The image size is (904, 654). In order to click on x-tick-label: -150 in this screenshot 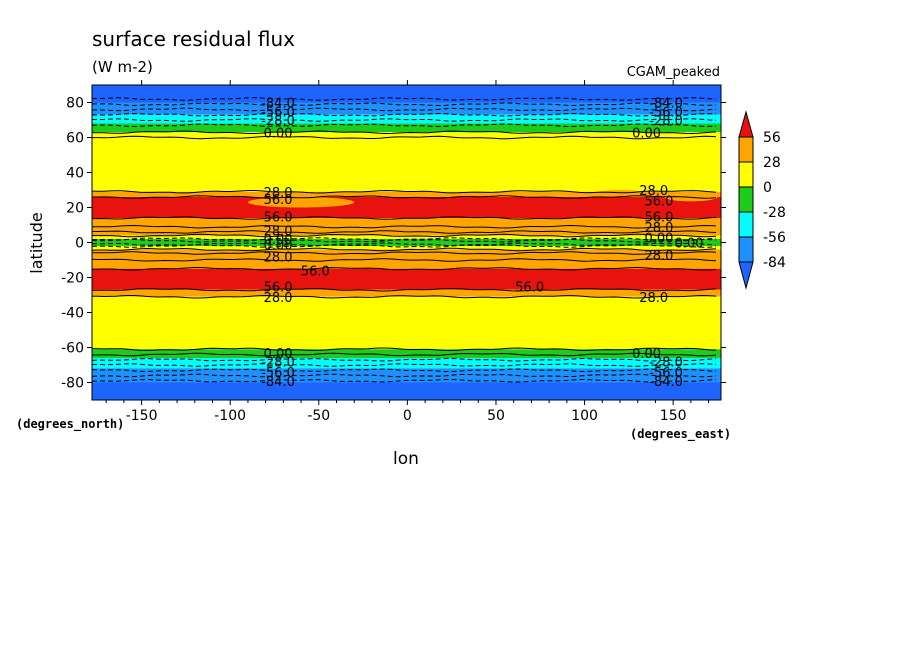, I will do `click(142, 416)`.